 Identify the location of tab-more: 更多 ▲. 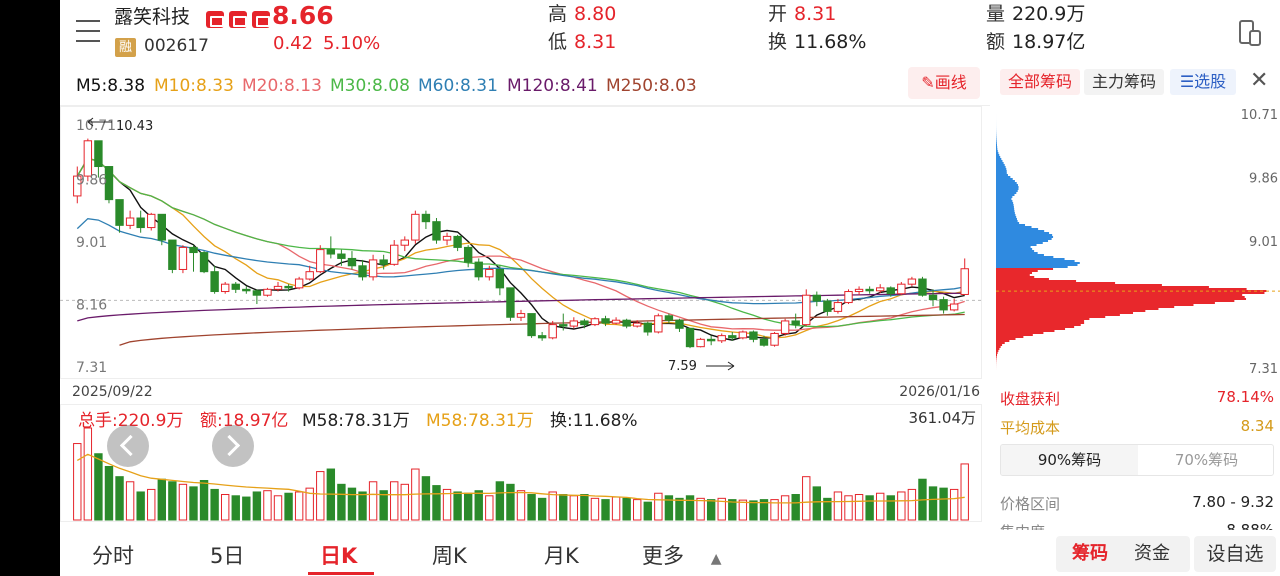
(682, 556).